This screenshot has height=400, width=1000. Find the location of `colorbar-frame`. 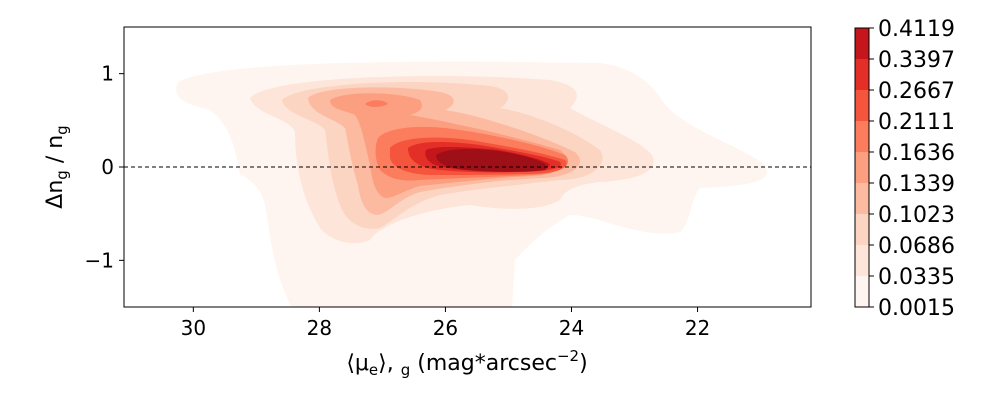

colorbar-frame is located at coordinates (862, 167).